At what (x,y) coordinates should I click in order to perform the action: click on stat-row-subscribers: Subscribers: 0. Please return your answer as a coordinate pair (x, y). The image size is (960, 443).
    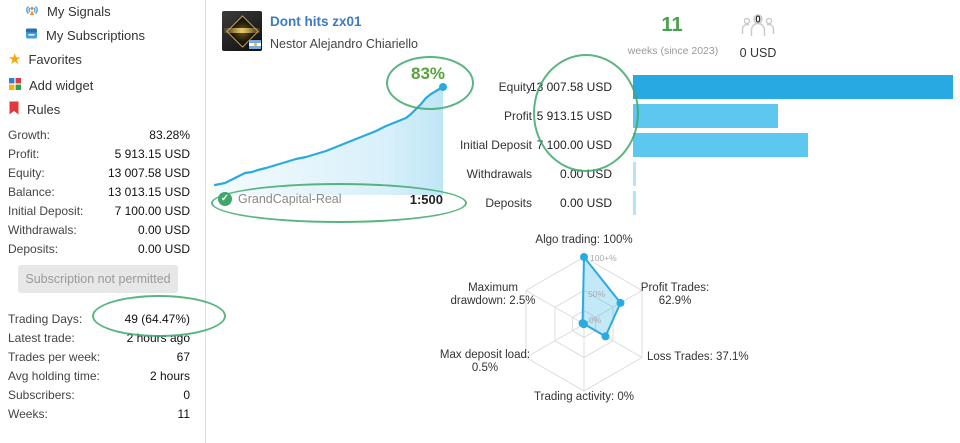
    Looking at the image, I should click on (99, 395).